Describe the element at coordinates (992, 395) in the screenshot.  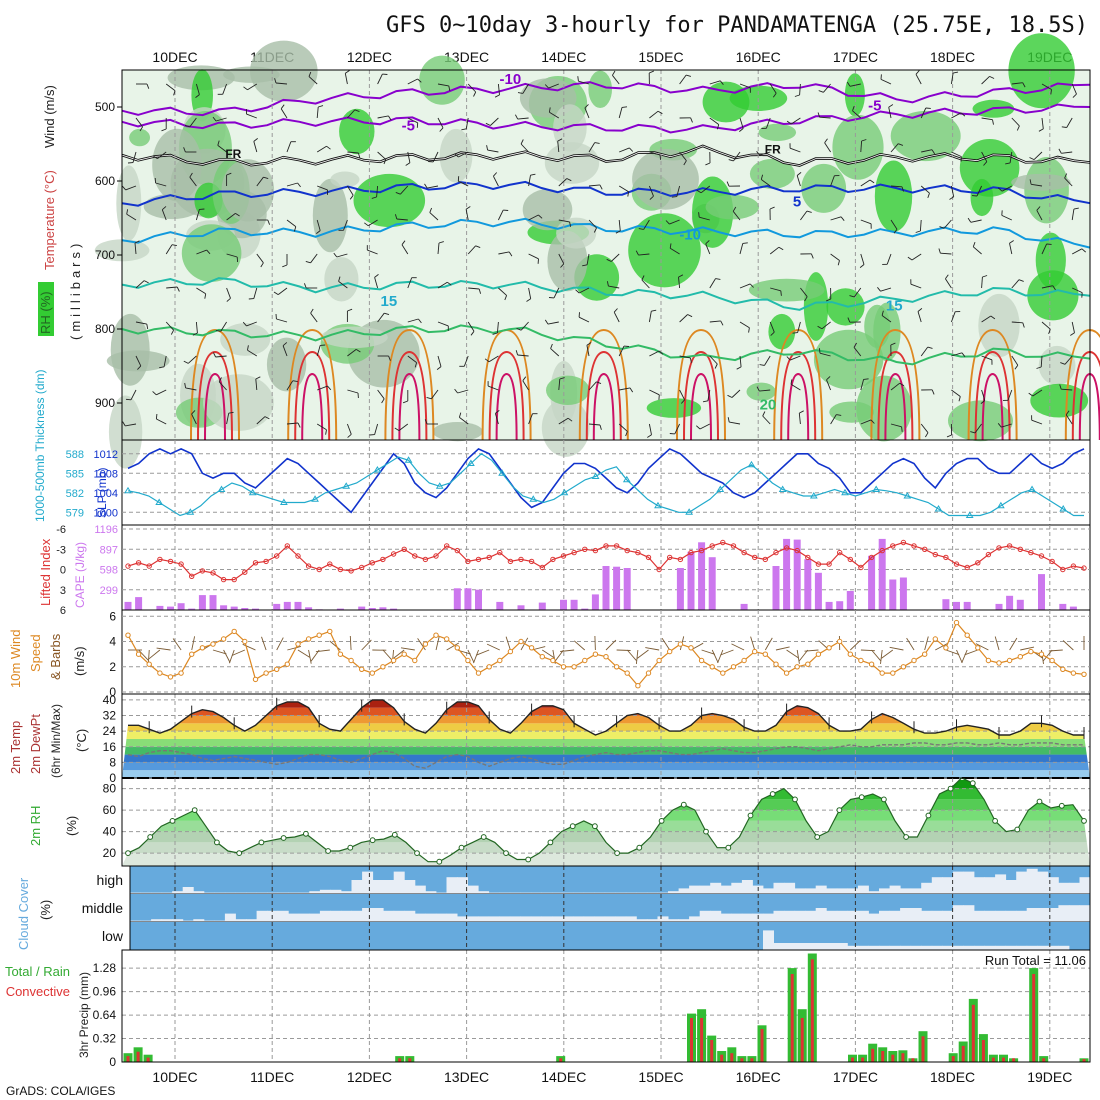
I see `warm-contour` at that location.